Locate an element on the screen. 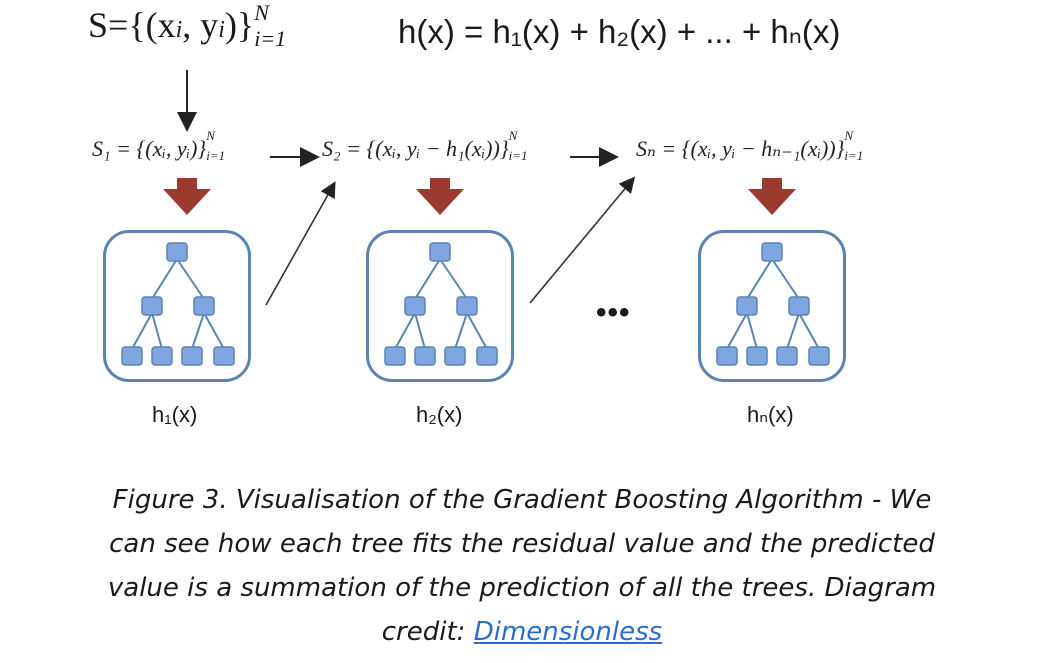 The image size is (1044, 663). tree-1-icon is located at coordinates (178, 304).